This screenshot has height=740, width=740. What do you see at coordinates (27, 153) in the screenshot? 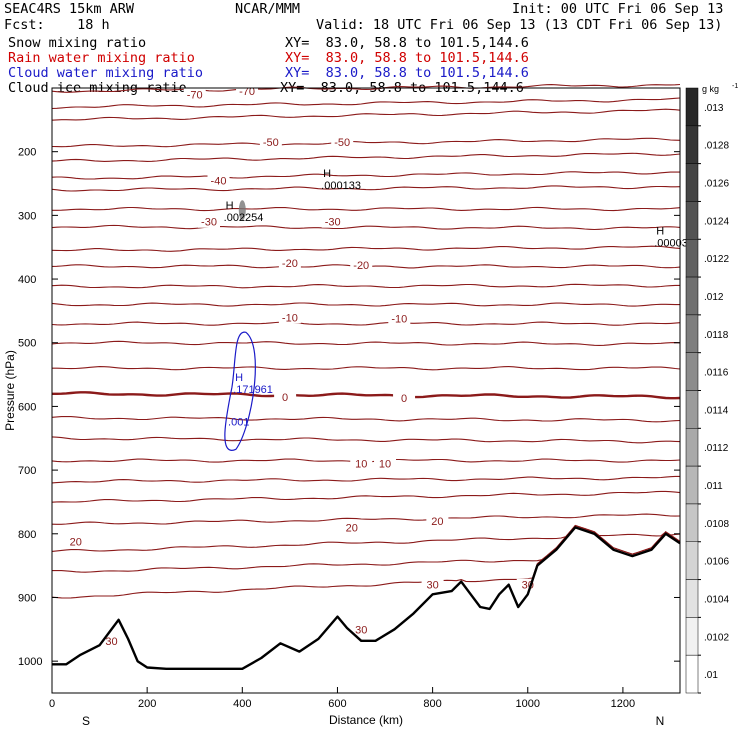
I see `y-tick-label: 200` at bounding box center [27, 153].